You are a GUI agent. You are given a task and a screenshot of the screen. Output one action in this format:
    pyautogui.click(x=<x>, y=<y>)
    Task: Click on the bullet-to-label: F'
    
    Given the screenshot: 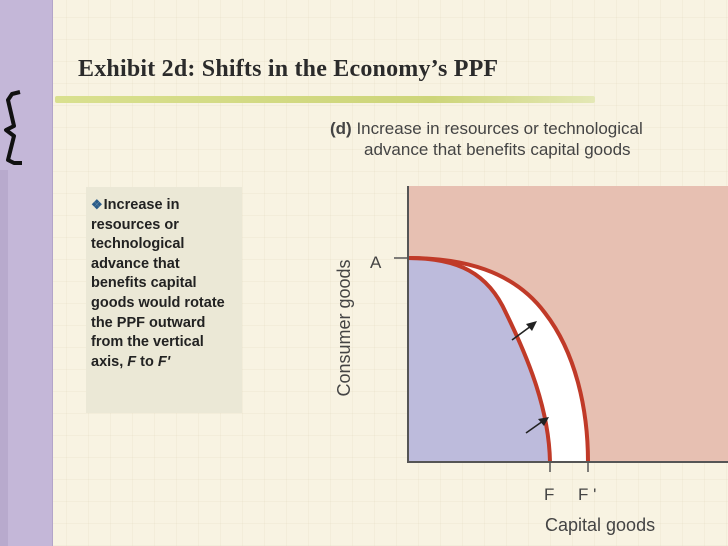 What is the action you would take?
    pyautogui.click(x=164, y=361)
    